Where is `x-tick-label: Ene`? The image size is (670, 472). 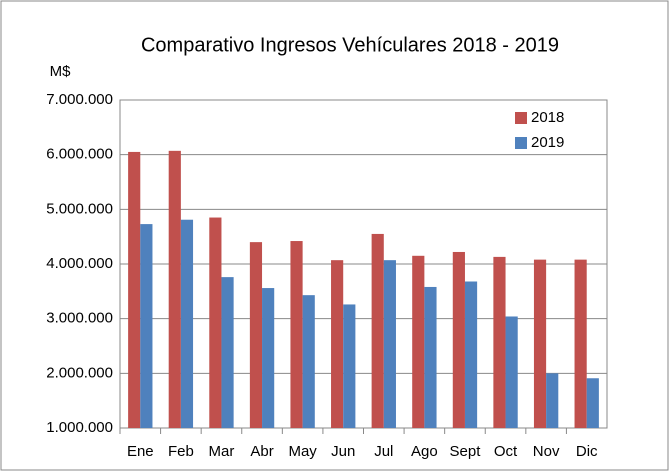
x-tick-label: Ene is located at coordinates (140, 451).